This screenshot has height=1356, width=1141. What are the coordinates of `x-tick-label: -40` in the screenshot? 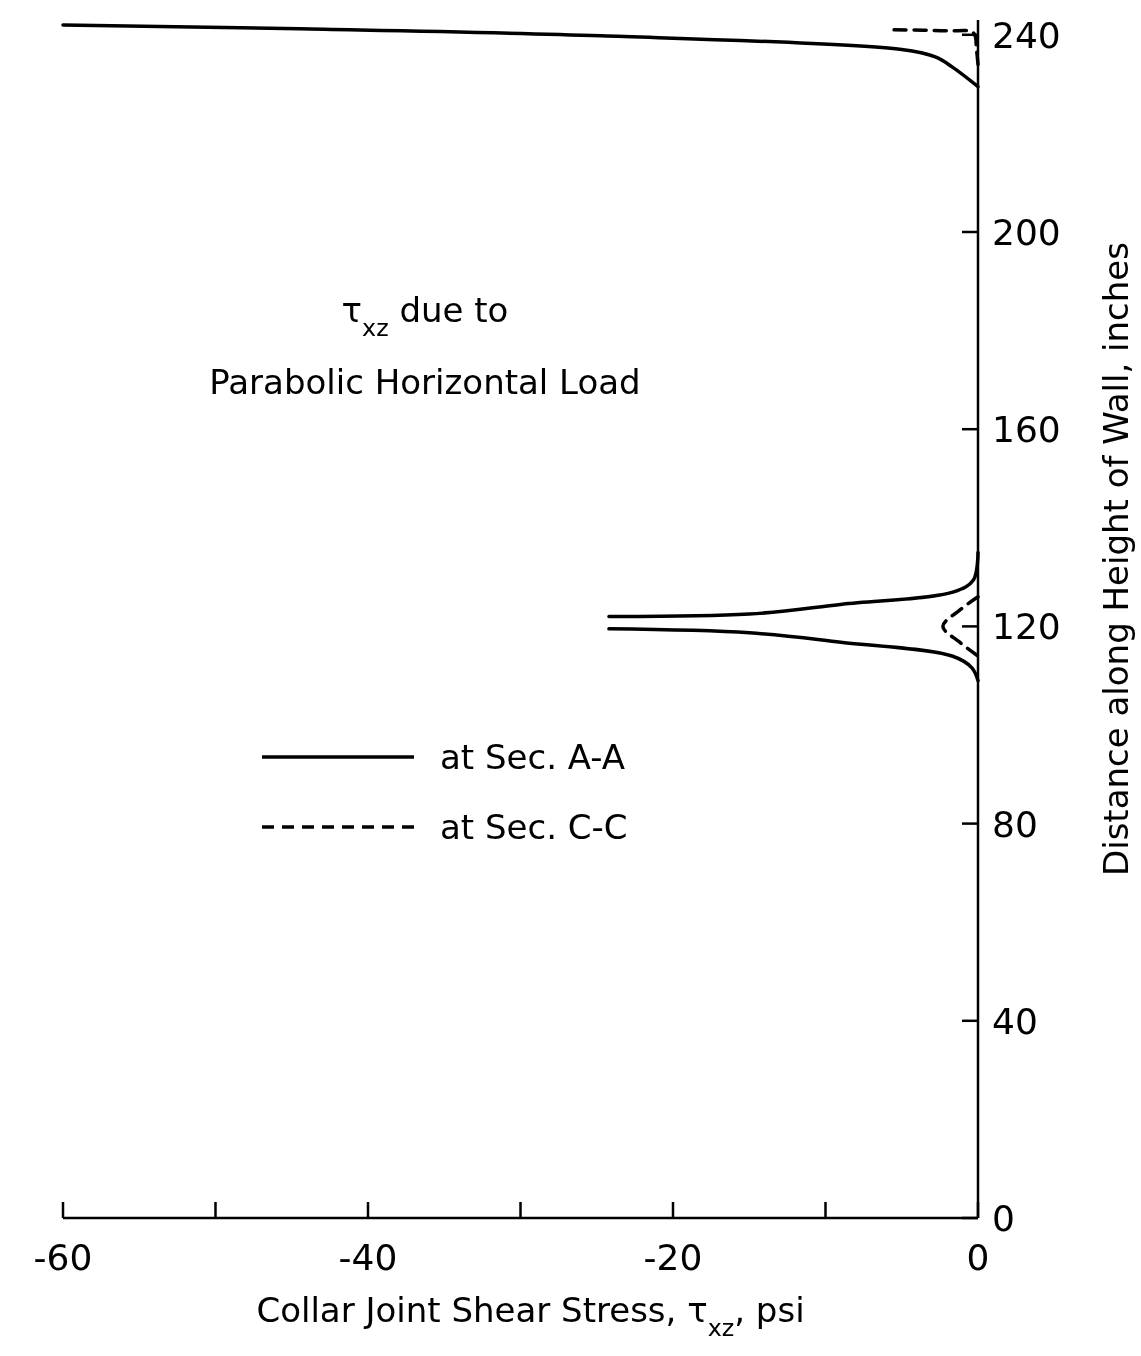 It's located at (368, 1257).